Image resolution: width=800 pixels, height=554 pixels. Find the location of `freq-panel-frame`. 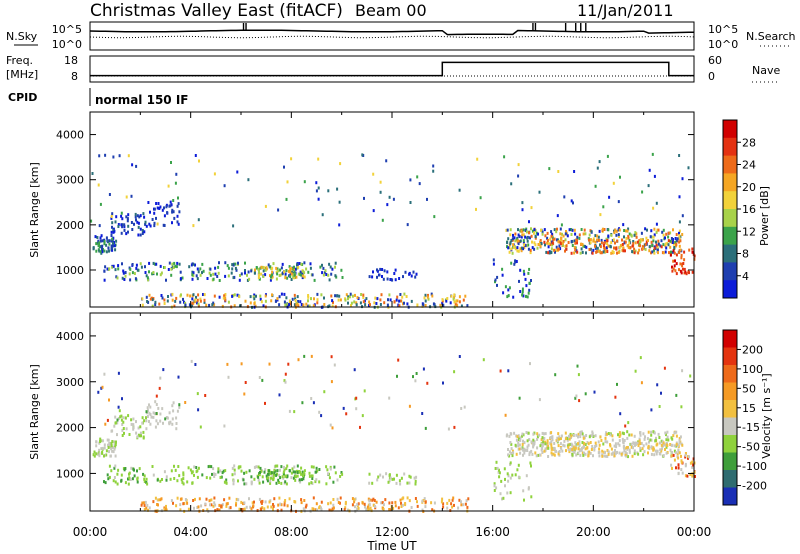

freq-panel-frame is located at coordinates (392, 69).